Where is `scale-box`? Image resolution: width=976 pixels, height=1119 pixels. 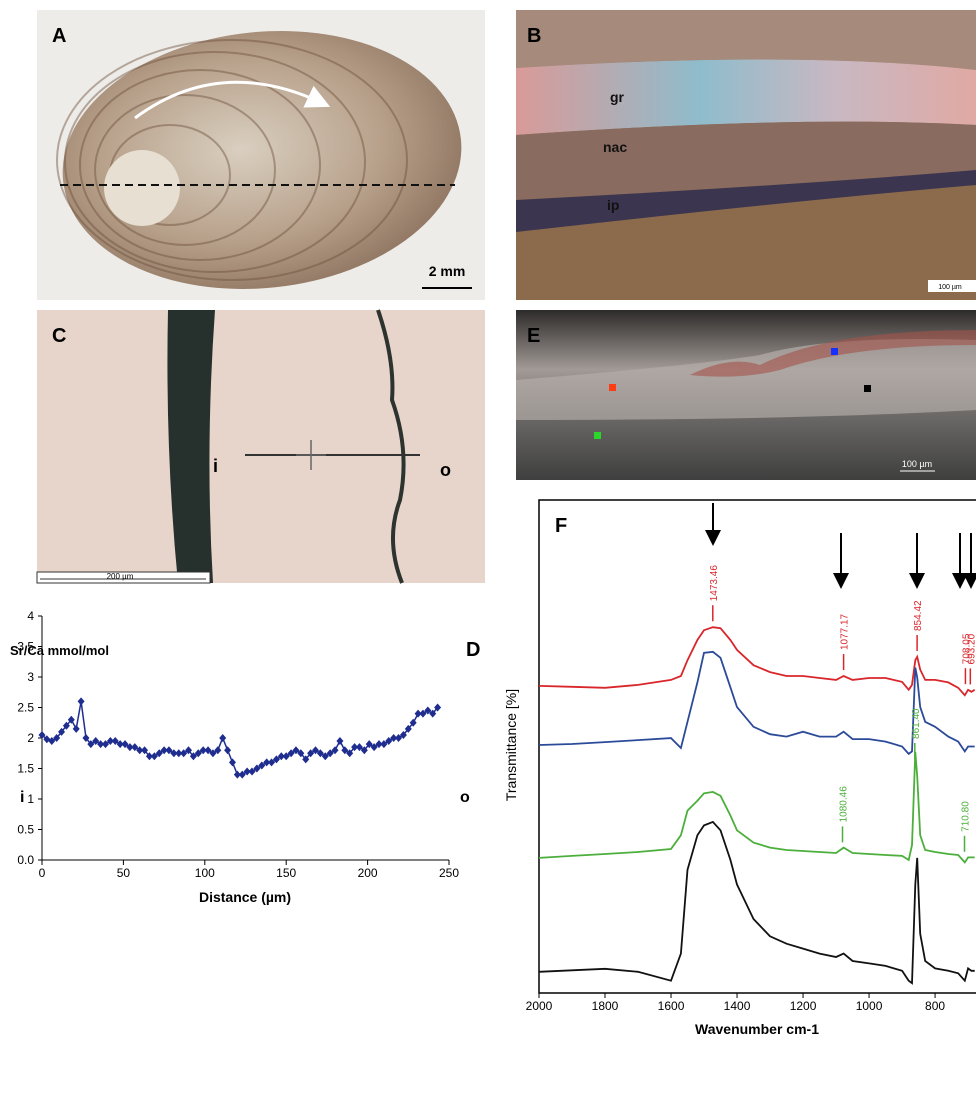
scale-box is located at coordinates (952, 286).